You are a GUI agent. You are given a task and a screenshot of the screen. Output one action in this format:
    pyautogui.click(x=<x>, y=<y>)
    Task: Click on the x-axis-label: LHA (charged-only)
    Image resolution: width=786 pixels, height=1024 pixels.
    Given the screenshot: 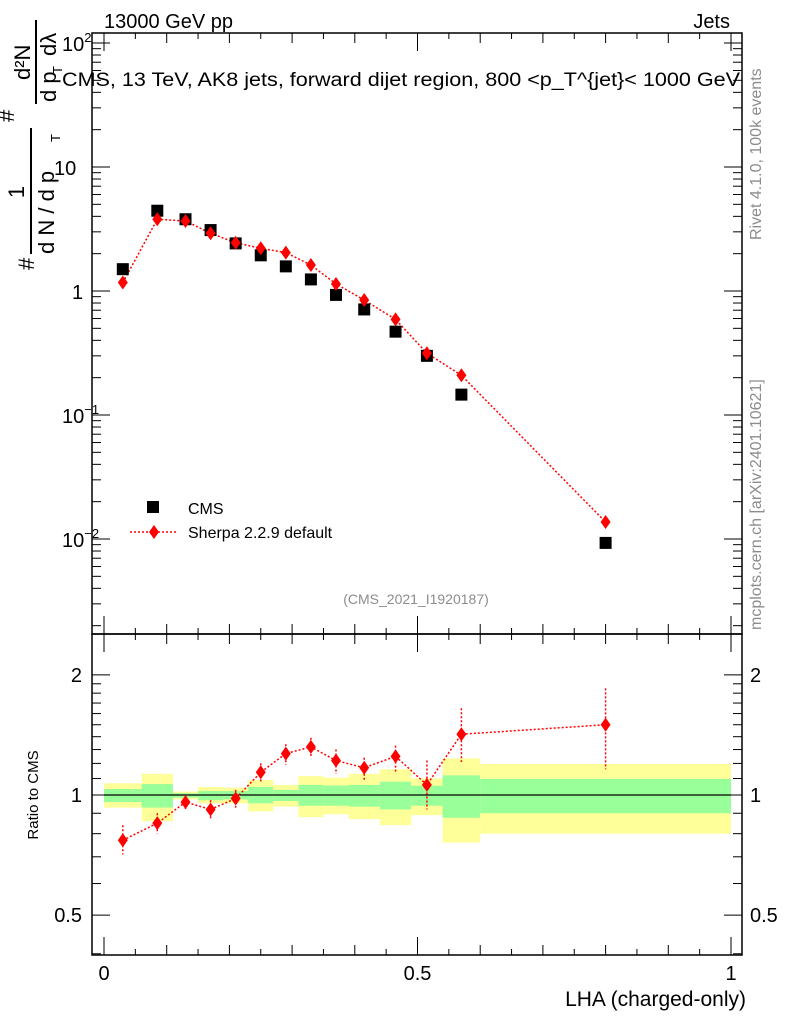 What is the action you would take?
    pyautogui.click(x=655, y=999)
    